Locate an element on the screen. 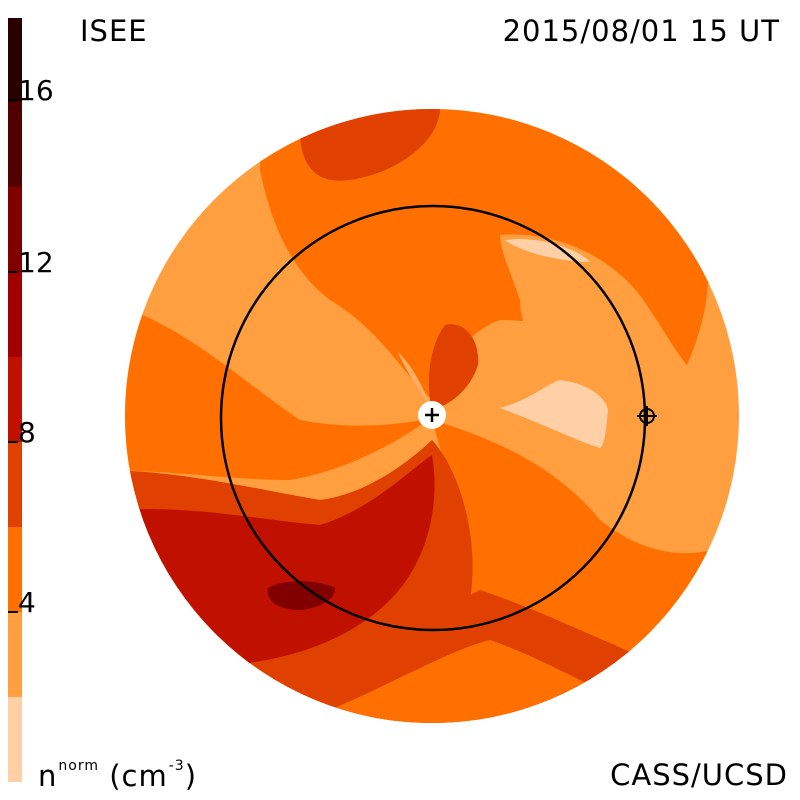 The width and height of the screenshot is (800, 800). colorbar-units: nnorm (cm-3) is located at coordinates (117, 775).